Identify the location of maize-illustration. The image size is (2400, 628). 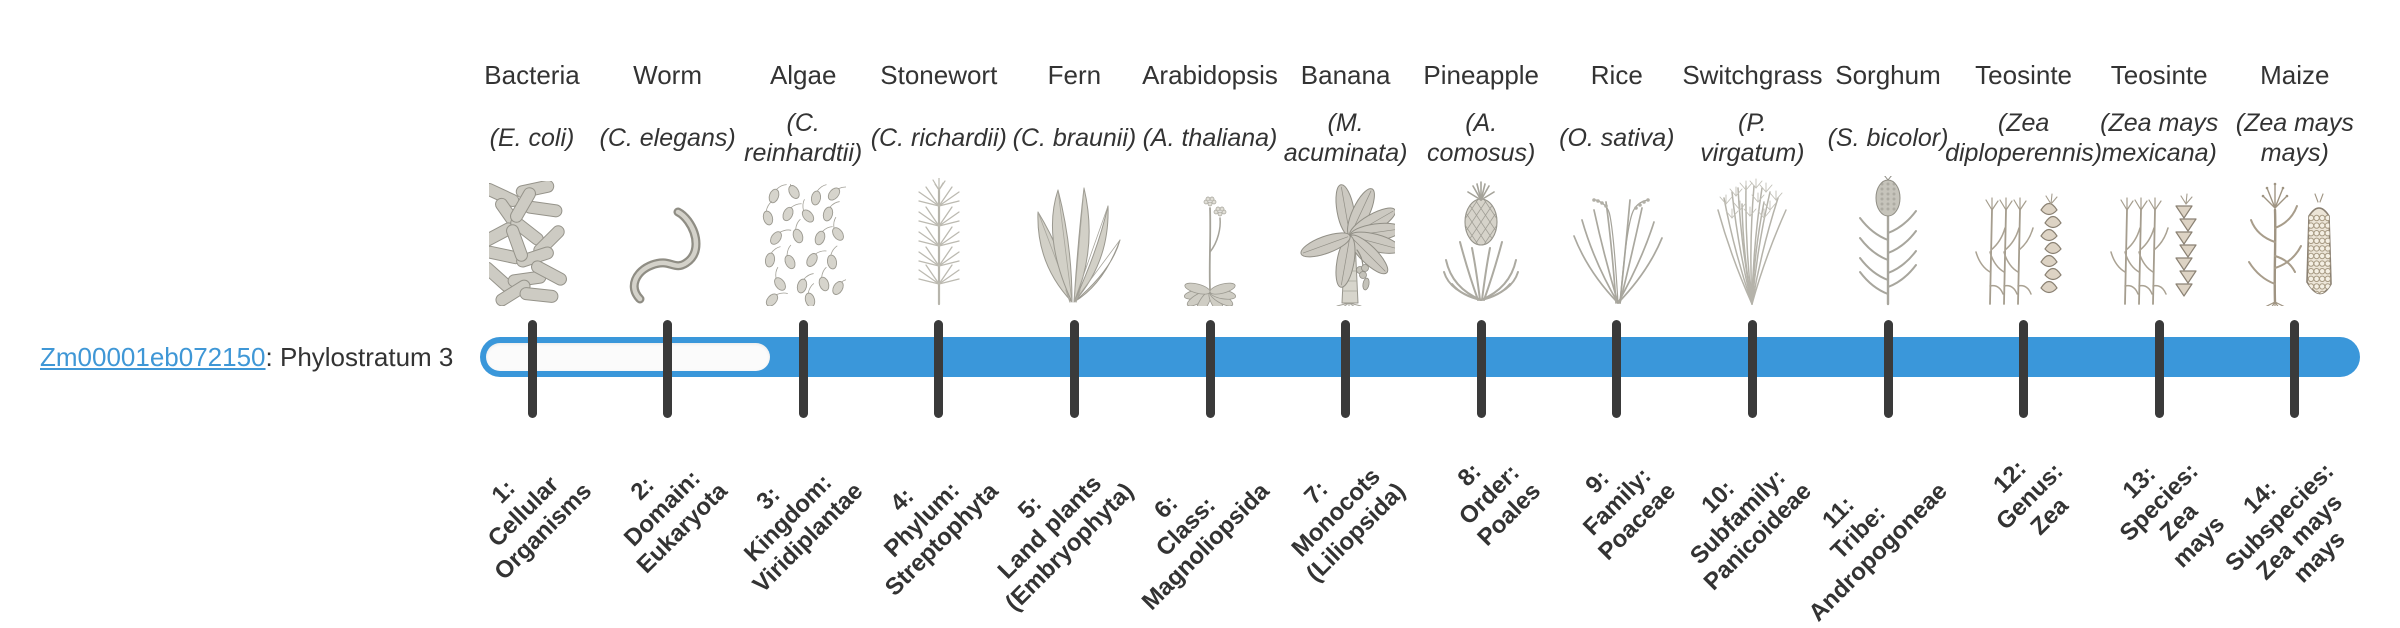
(2295, 240).